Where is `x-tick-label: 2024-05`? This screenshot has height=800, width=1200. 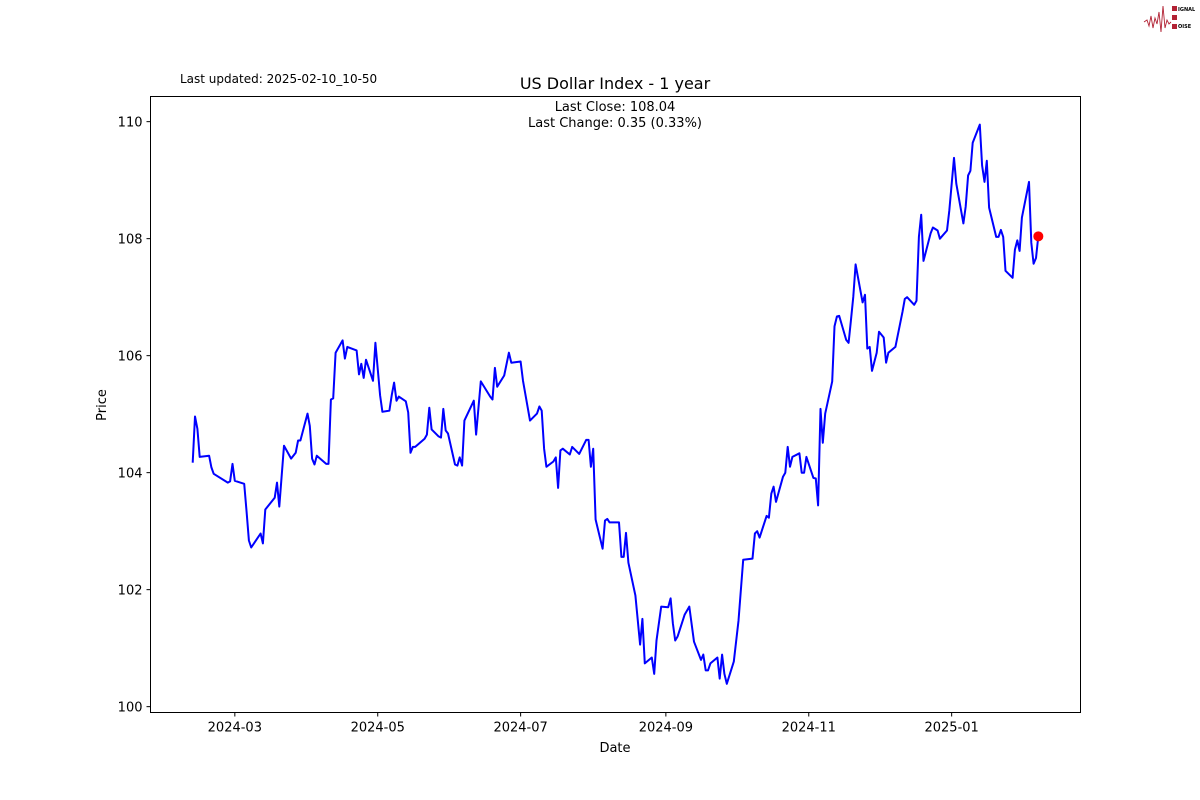 x-tick-label: 2024-05 is located at coordinates (378, 728).